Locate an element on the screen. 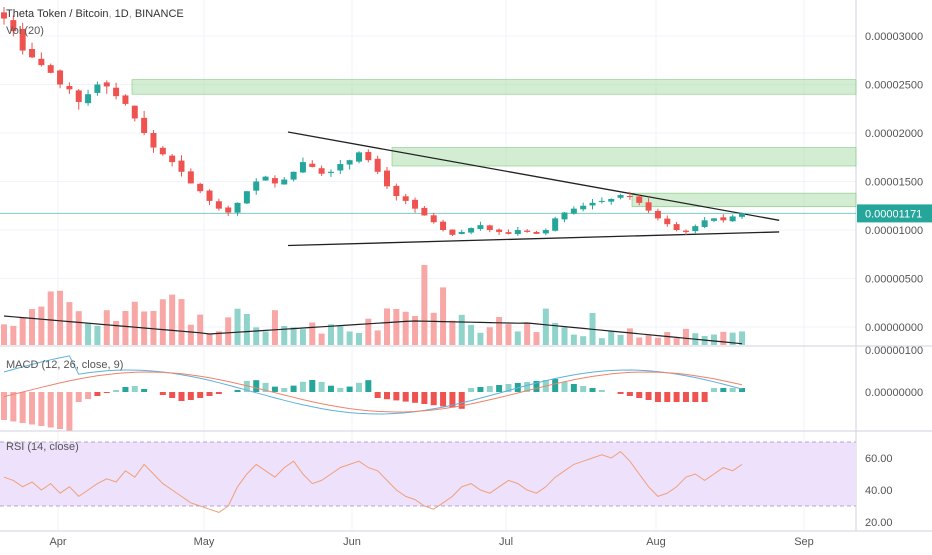  month-label-Apr: Apr is located at coordinates (57, 542).